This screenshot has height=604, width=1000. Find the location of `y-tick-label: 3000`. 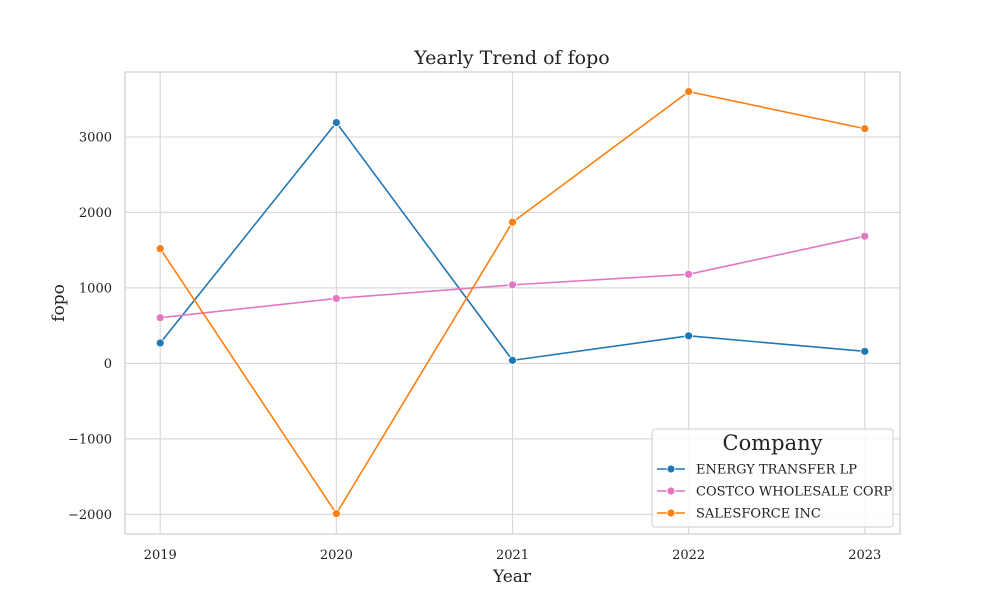

y-tick-label: 3000 is located at coordinates (95, 137).